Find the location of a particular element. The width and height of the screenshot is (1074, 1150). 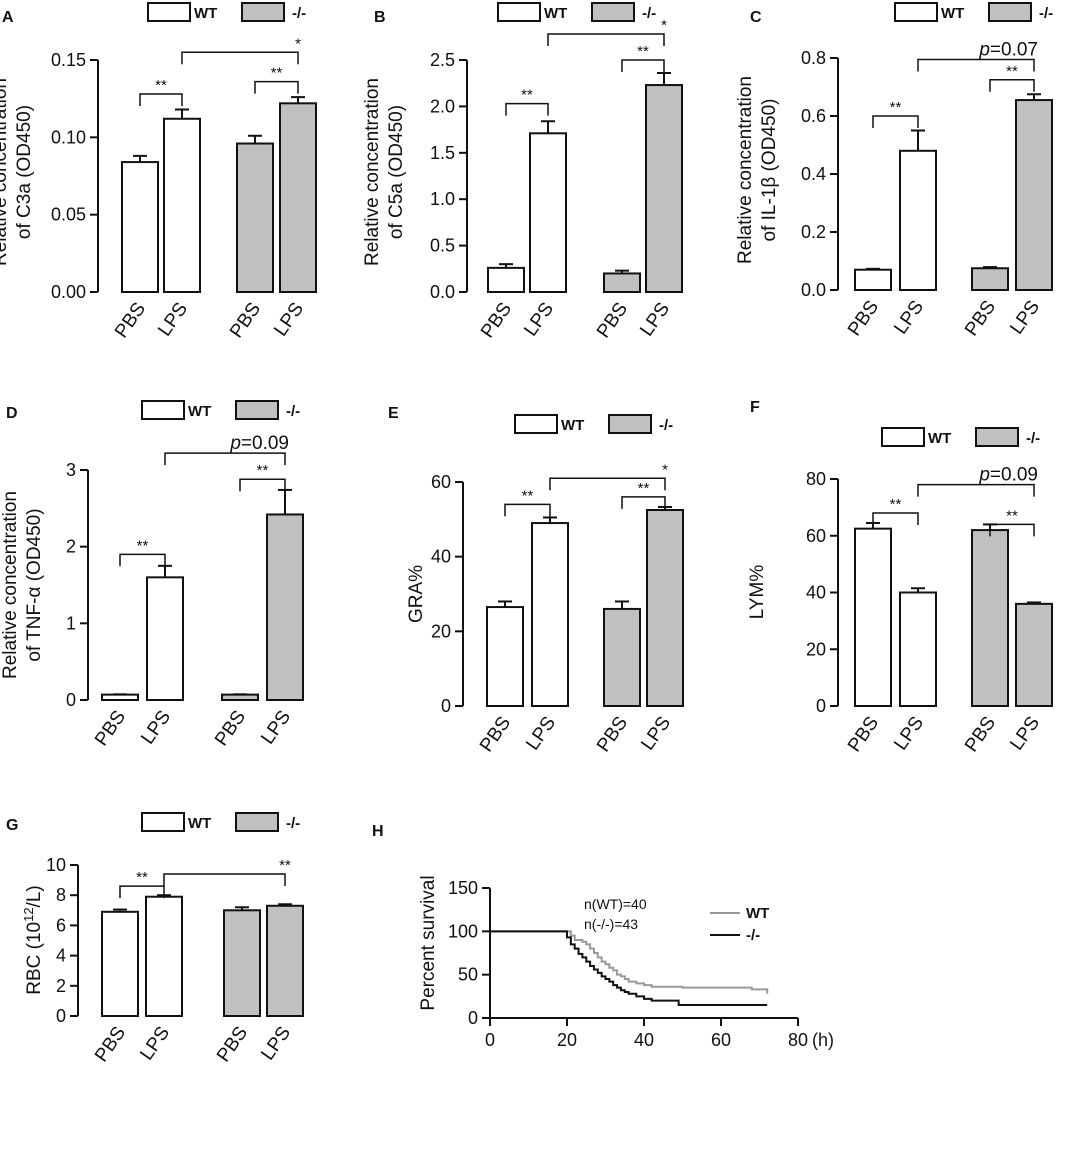

y-axis-title: LYM% is located at coordinates (757, 592).